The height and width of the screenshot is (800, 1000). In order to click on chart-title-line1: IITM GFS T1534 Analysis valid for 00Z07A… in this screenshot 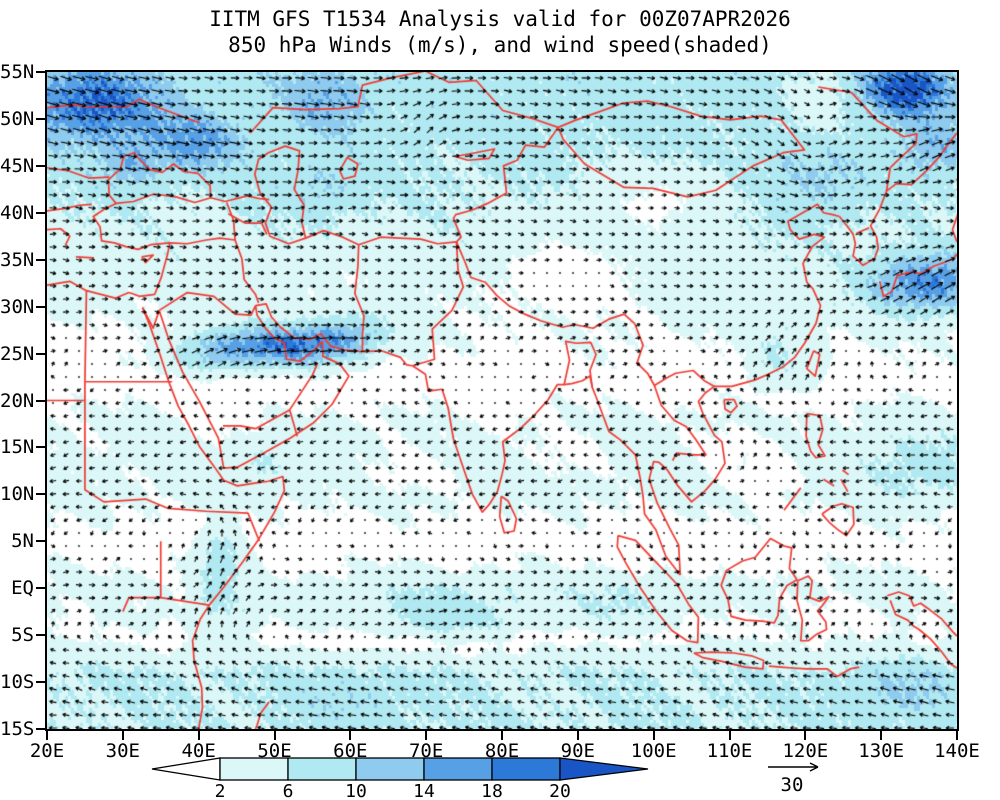, I will do `click(500, 19)`.